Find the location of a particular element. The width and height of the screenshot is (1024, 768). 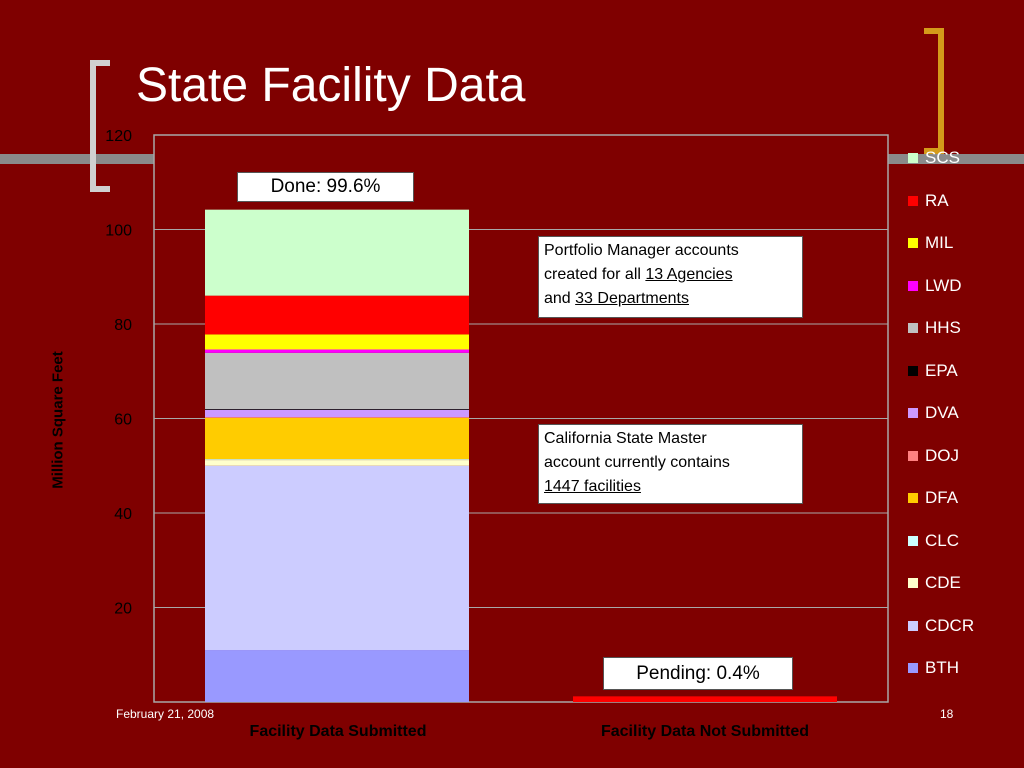

note1-line2: created for all 13 Agencies is located at coordinates (670, 275).